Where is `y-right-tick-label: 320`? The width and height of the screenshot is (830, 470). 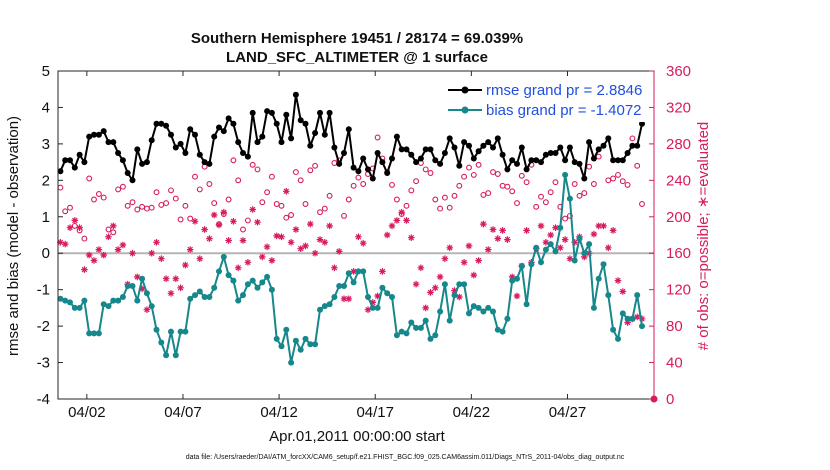 y-right-tick-label: 320 is located at coordinates (678, 107).